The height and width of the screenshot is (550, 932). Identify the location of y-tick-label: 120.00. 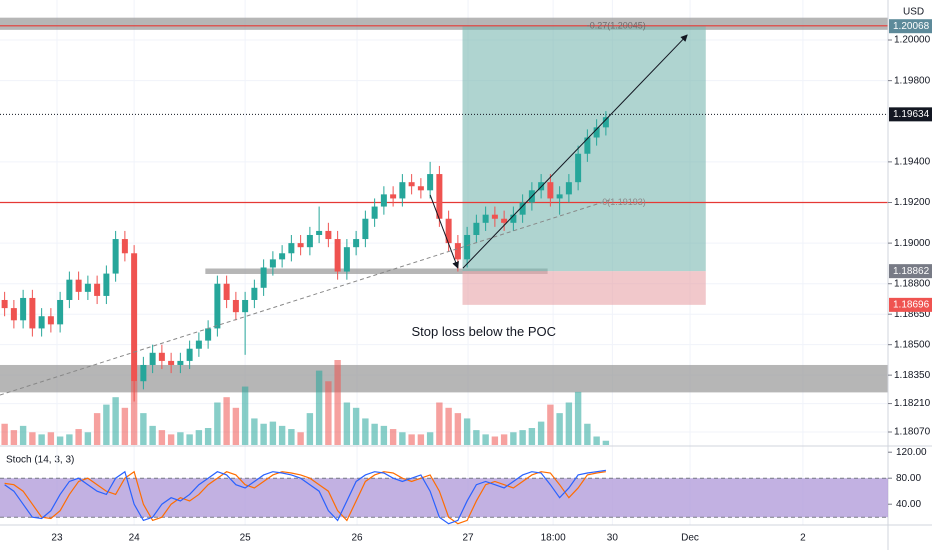
(911, 452).